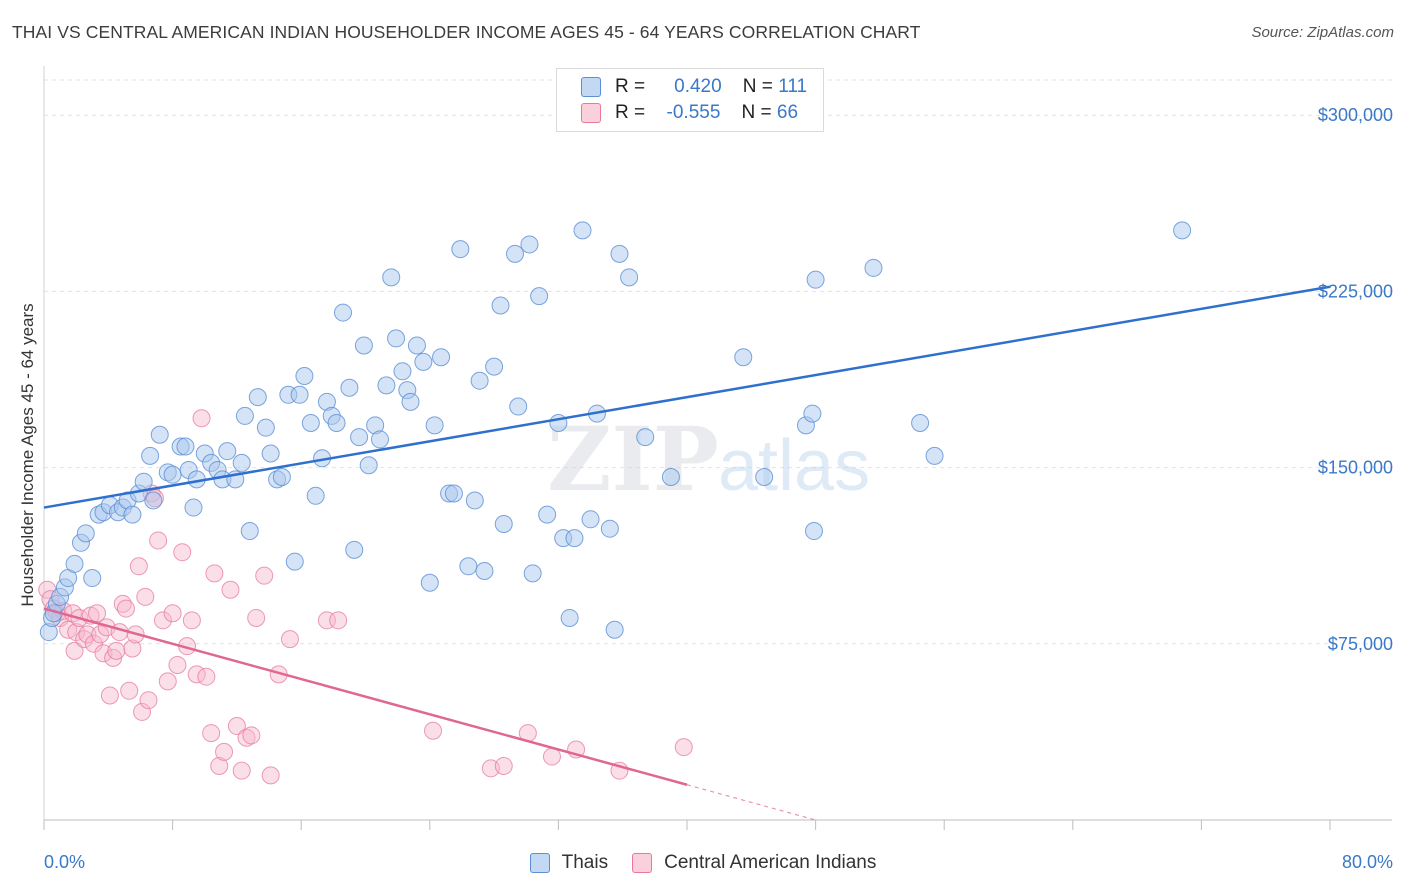  What do you see at coordinates (1360, 644) in the screenshot?
I see `y-tick-label: $75,000` at bounding box center [1360, 644].